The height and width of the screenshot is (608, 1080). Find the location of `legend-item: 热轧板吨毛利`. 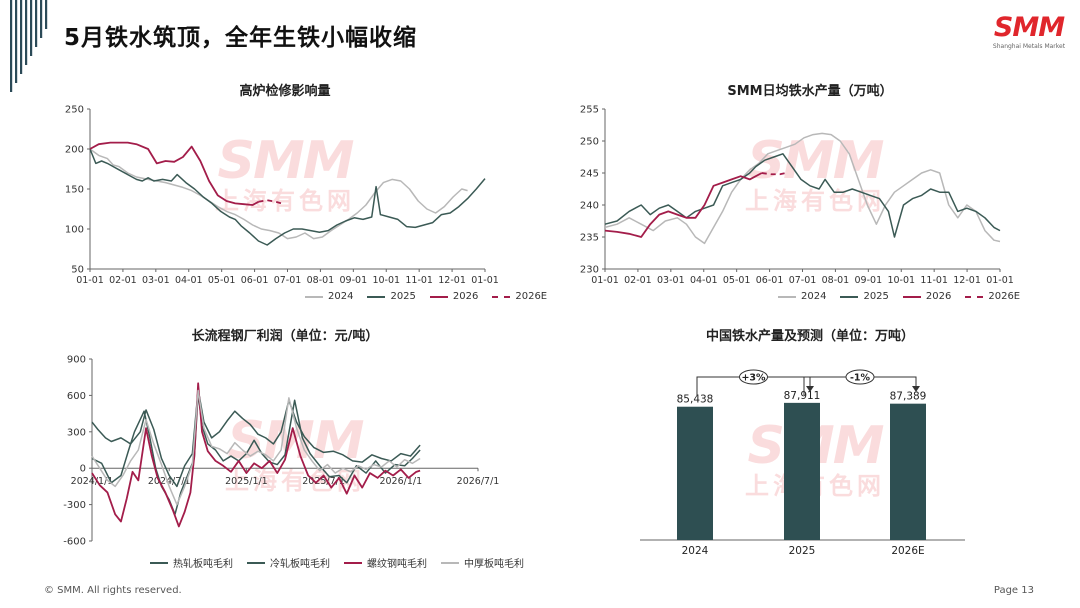

legend-item: 热轧板吨毛利 is located at coordinates (191, 562).